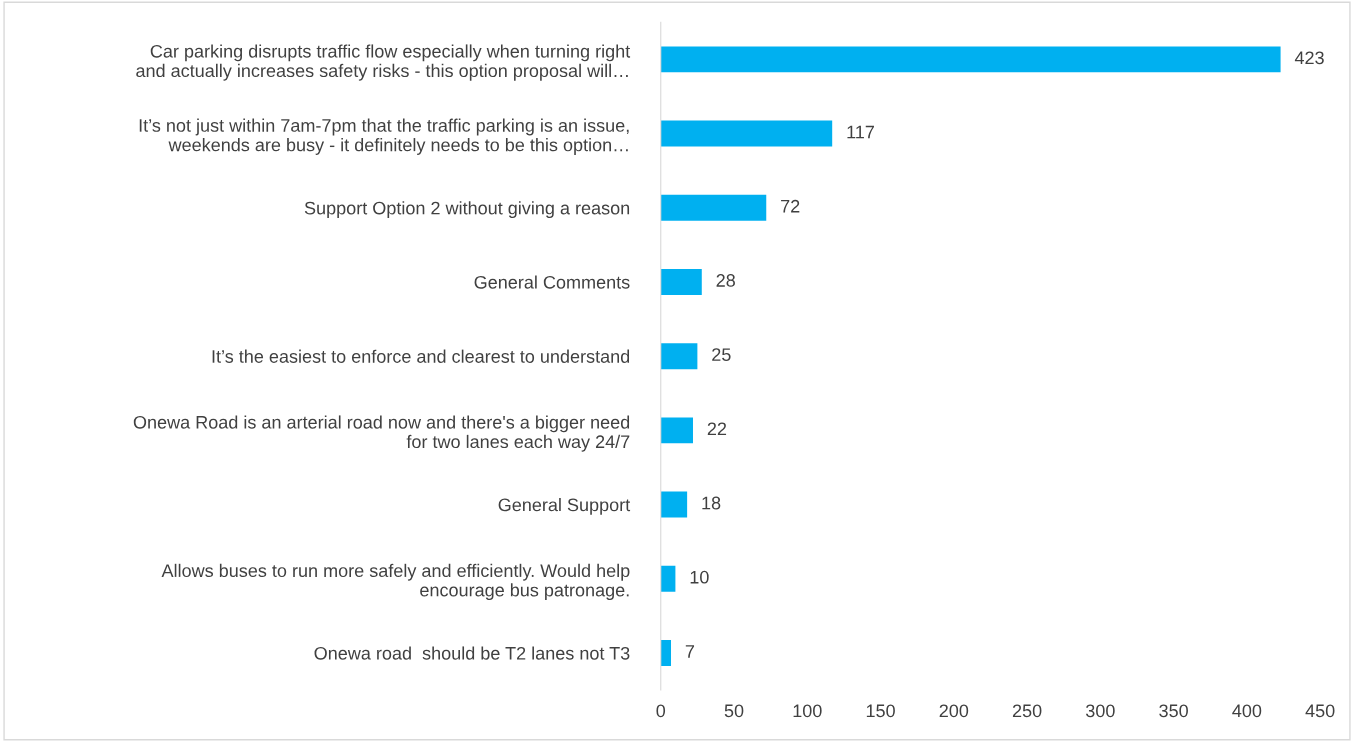 This screenshot has height=742, width=1354. Describe the element at coordinates (880, 711) in the screenshot. I see `x-tick-label: 150` at that location.